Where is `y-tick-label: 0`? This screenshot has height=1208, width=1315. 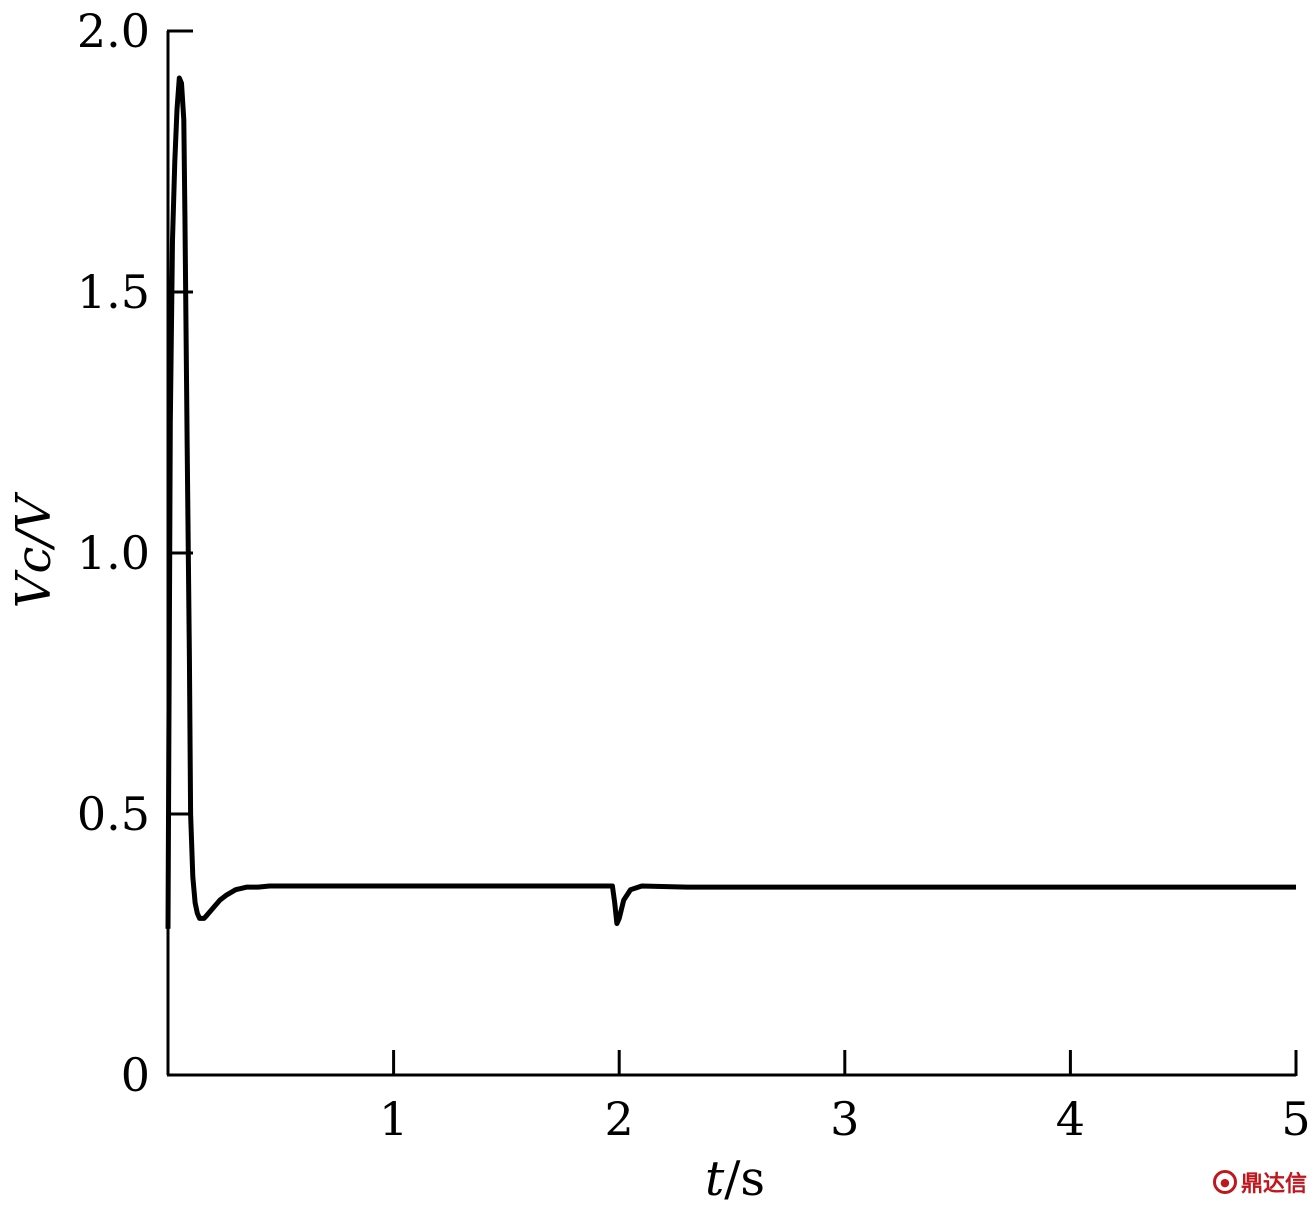 y-tick-label: 0 is located at coordinates (135, 1075).